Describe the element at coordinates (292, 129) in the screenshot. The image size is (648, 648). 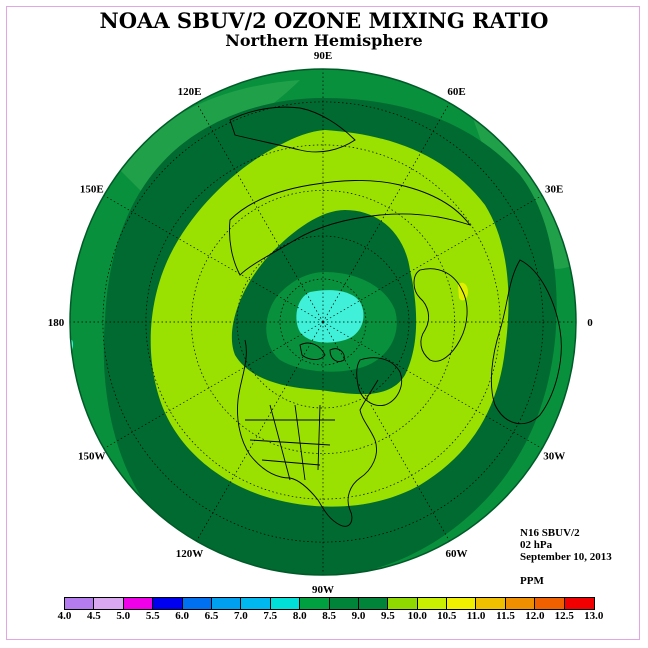
I see `asia-east-coast` at that location.